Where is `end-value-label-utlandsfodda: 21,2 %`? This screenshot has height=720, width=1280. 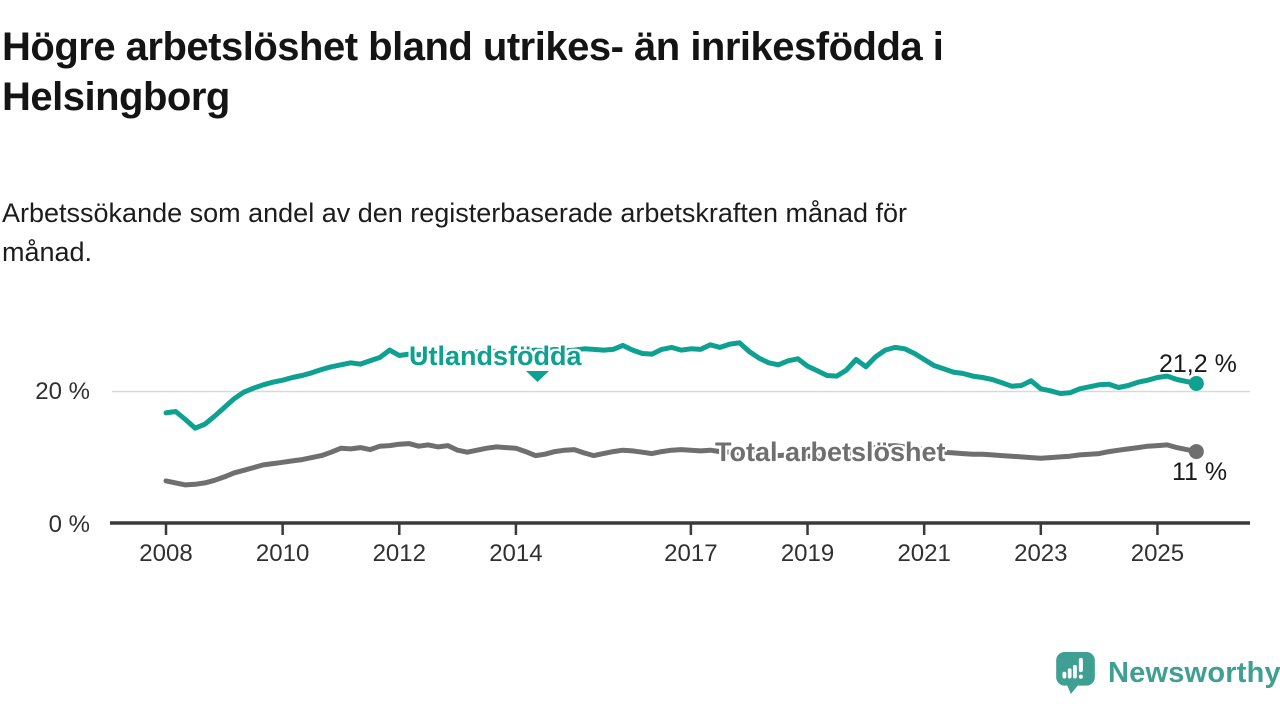
end-value-label-utlandsfodda: 21,2 % is located at coordinates (1198, 364).